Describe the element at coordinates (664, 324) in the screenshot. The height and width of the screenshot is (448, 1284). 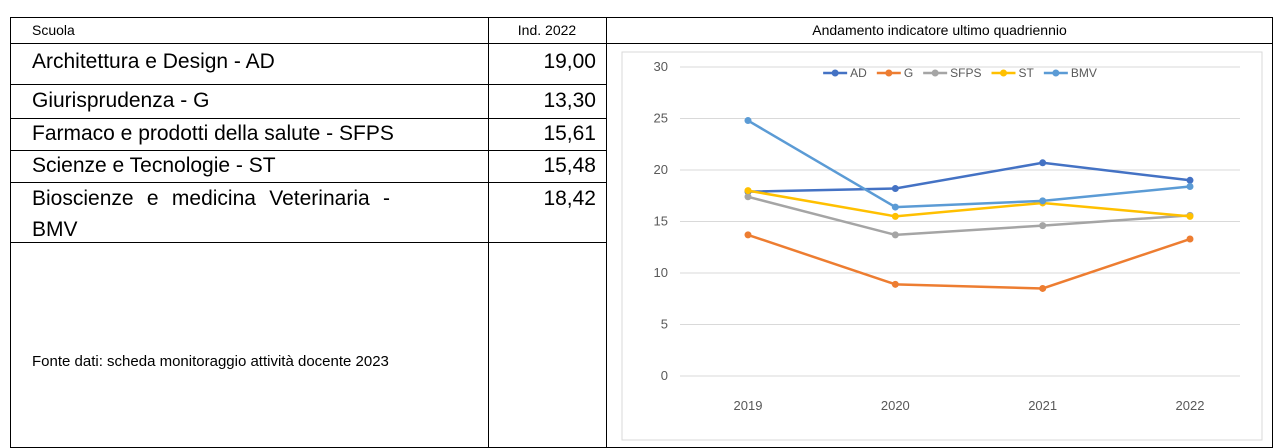
I see `y-tick-label: 5` at that location.